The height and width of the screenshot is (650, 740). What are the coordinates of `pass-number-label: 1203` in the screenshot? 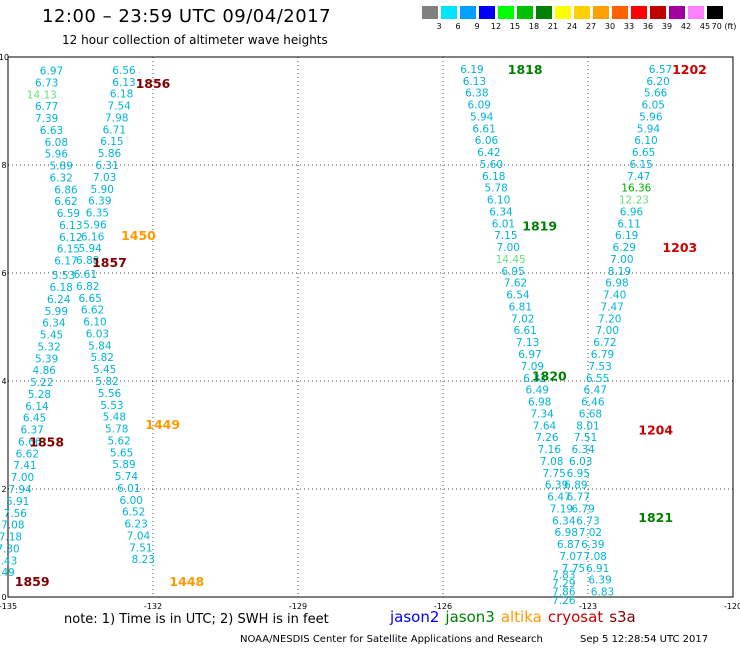 It's located at (679, 247).